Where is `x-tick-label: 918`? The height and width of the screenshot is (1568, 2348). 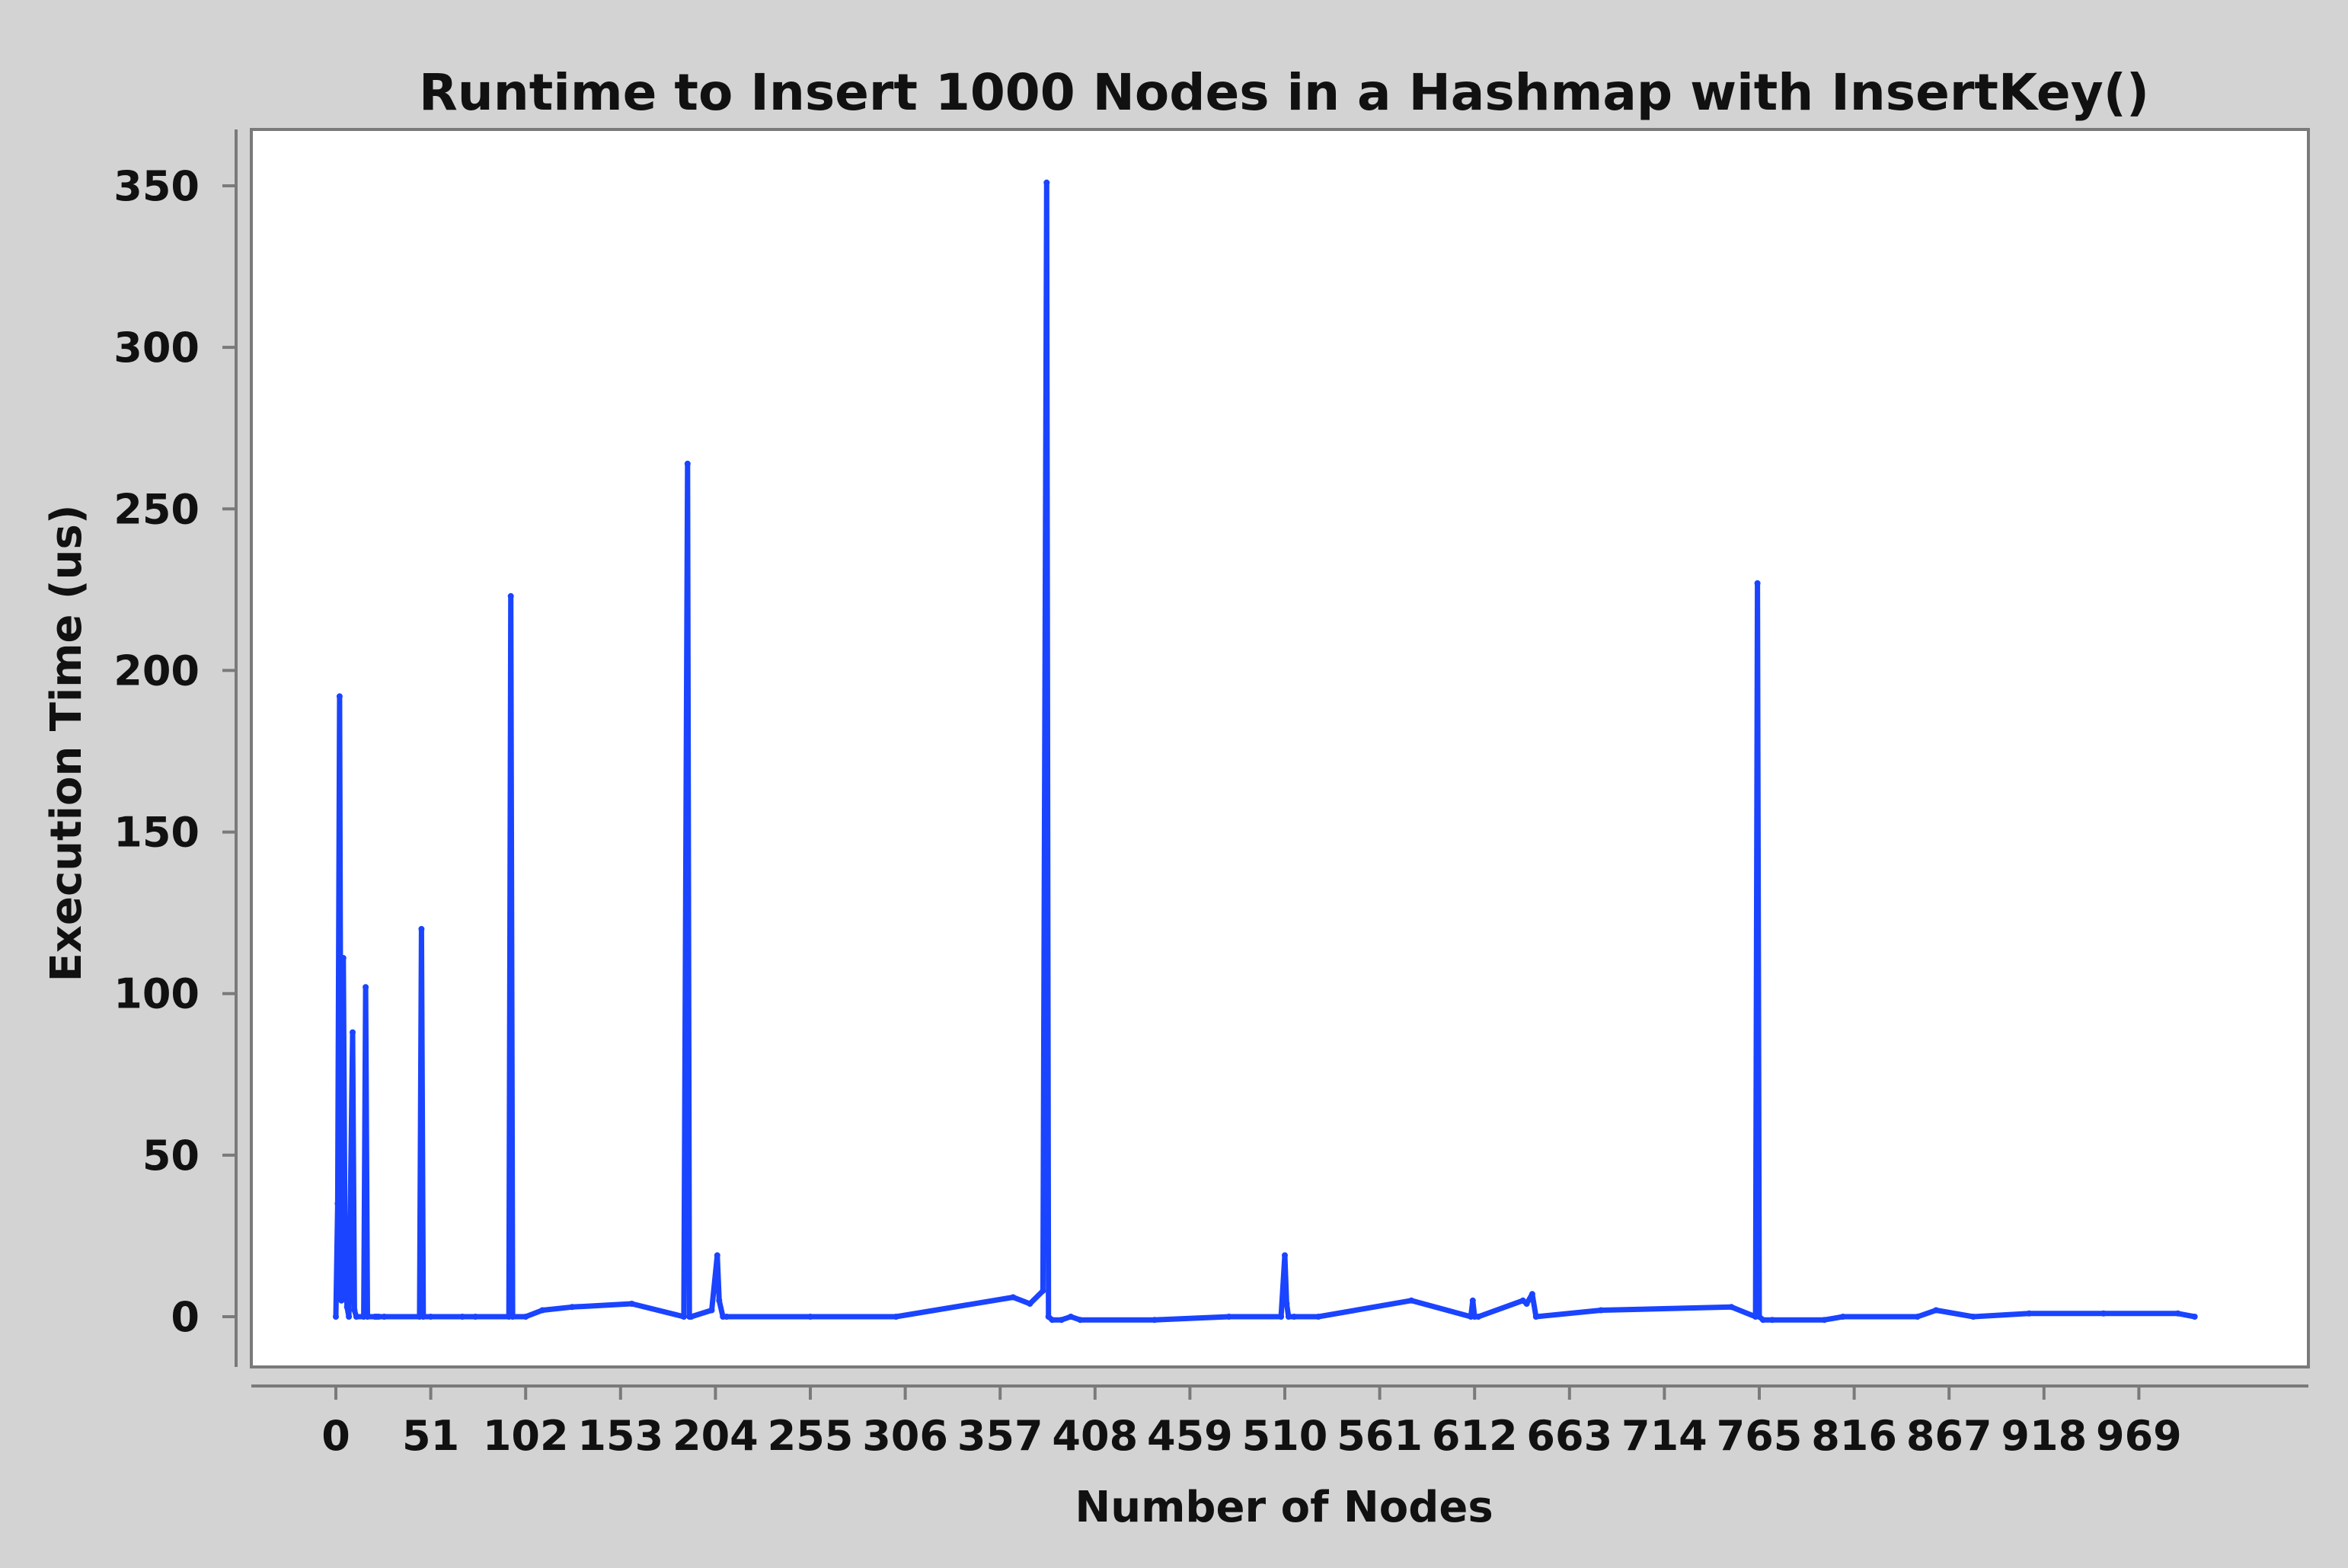 x-tick-label: 918 is located at coordinates (2044, 1436).